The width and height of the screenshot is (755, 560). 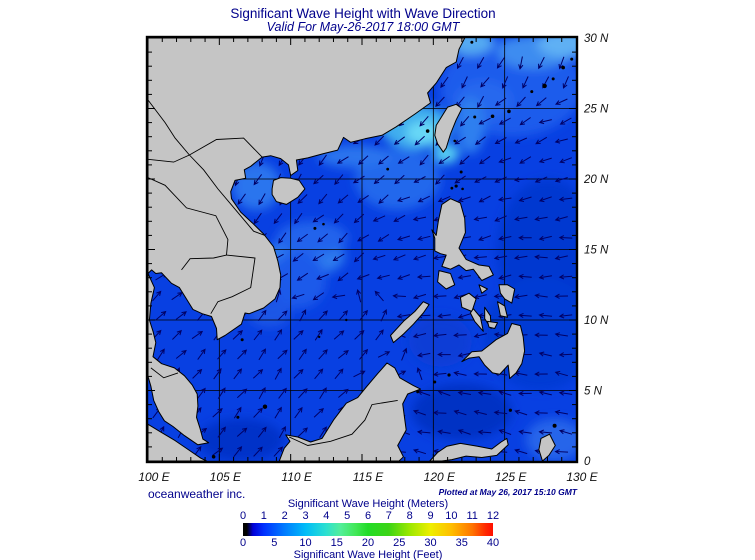 I want to click on lat-label: 25 N, so click(x=596, y=110).